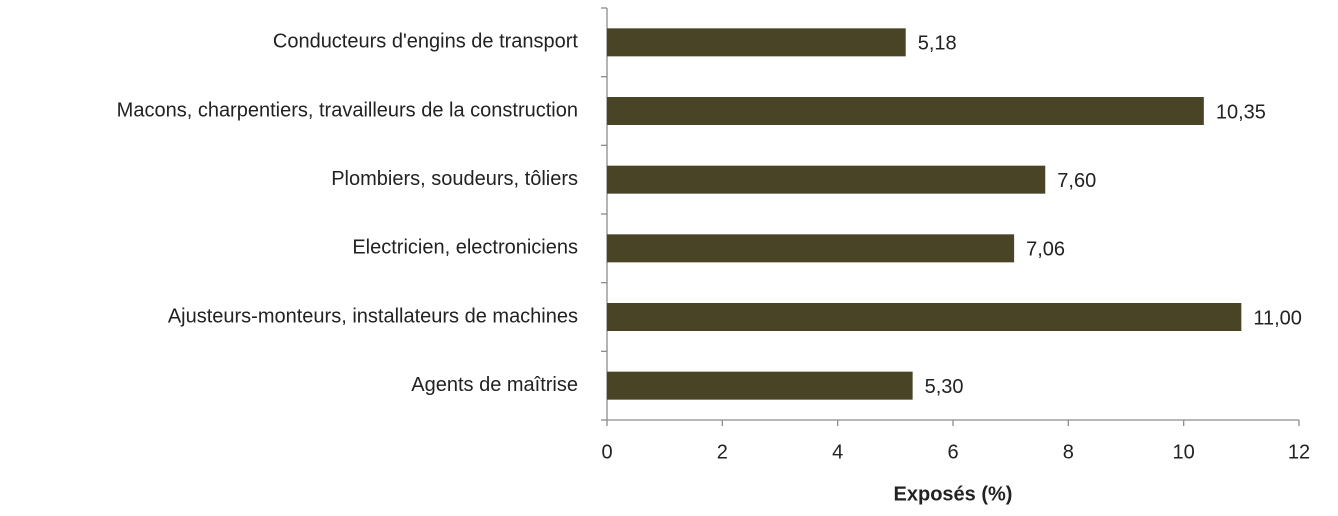  What do you see at coordinates (1241, 112) in the screenshot?
I see `data-label: 10,35` at bounding box center [1241, 112].